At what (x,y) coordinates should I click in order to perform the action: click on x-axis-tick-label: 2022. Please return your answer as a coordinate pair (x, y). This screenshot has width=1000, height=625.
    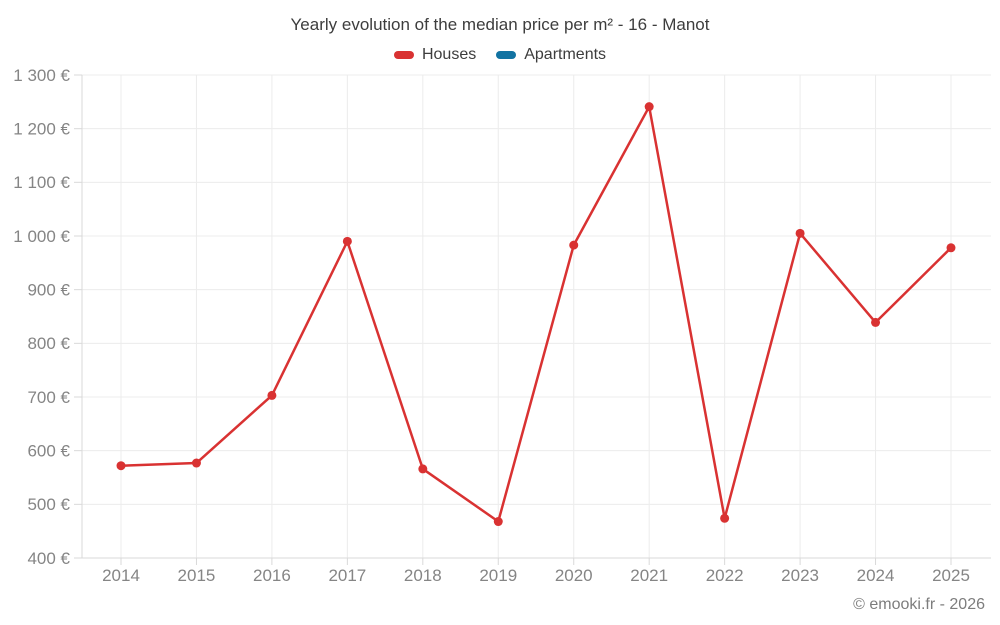
    Looking at the image, I should click on (725, 575).